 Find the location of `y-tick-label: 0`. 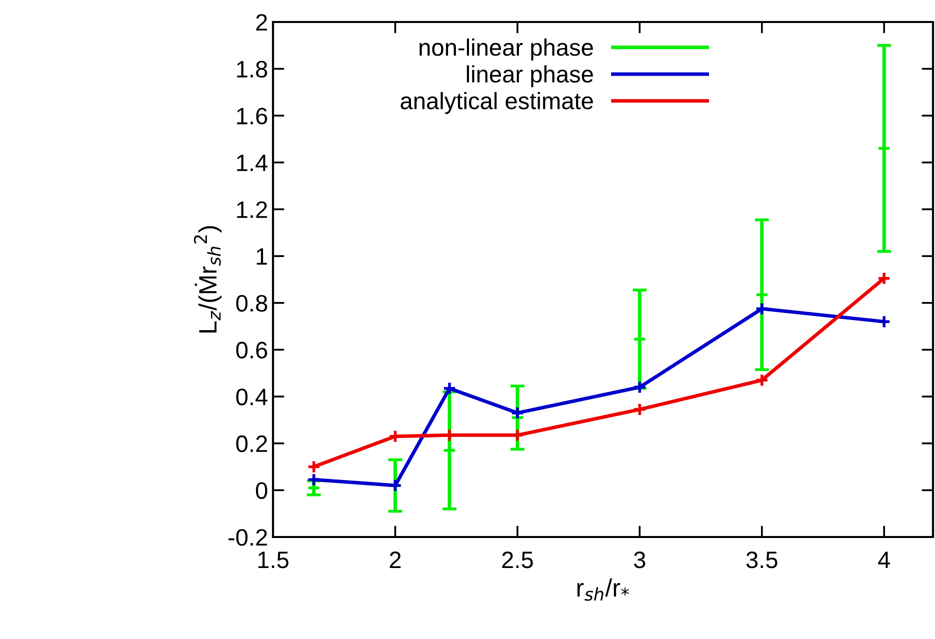

y-tick-label: 0 is located at coordinates (262, 490).